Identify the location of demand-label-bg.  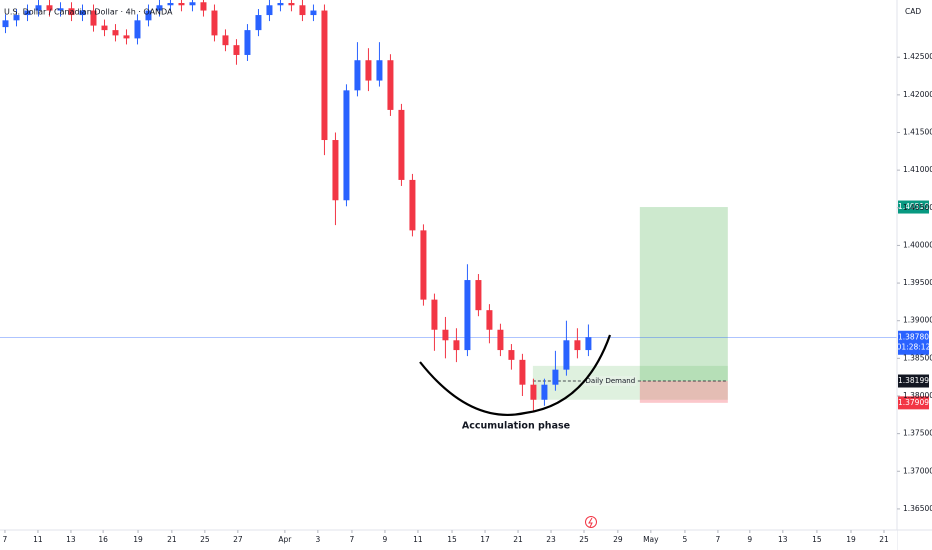
(610, 381).